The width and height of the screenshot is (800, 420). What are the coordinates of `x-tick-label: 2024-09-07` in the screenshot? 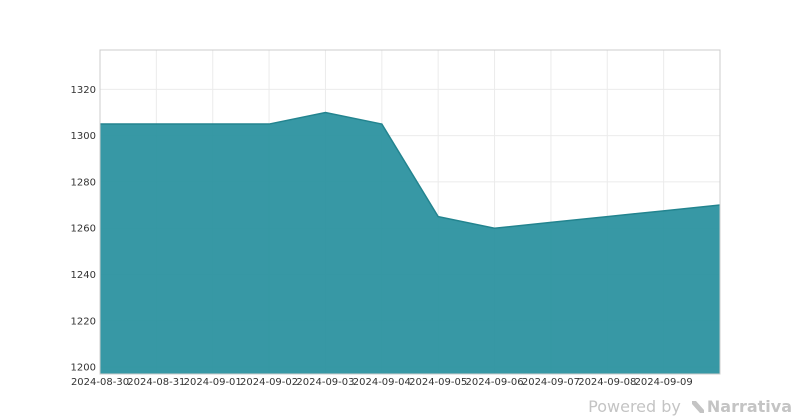 It's located at (551, 382).